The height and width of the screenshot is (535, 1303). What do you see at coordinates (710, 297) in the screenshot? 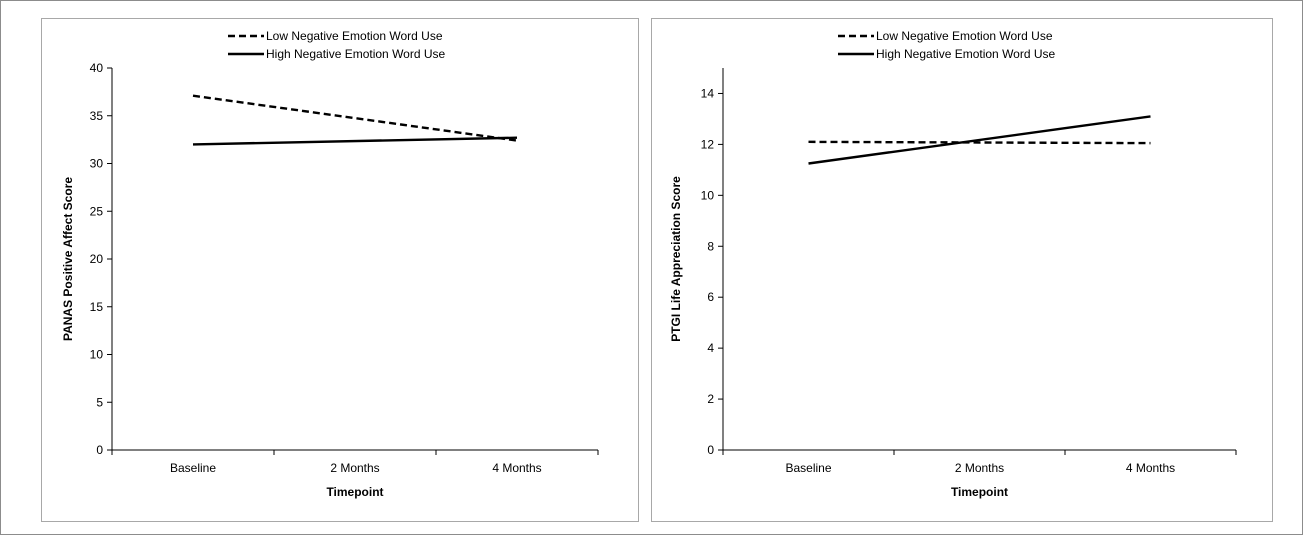
I see `y-tick-label: 6` at bounding box center [710, 297].